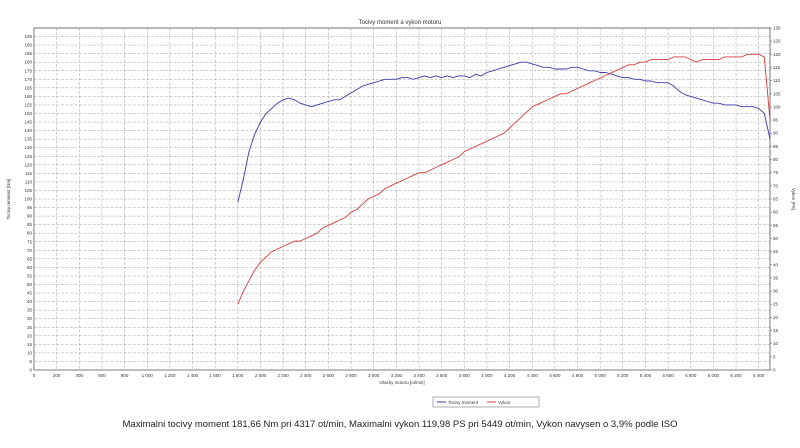 Image resolution: width=800 pixels, height=448 pixels. What do you see at coordinates (774, 370) in the screenshot?
I see `y-right-tick-label: 0` at bounding box center [774, 370].